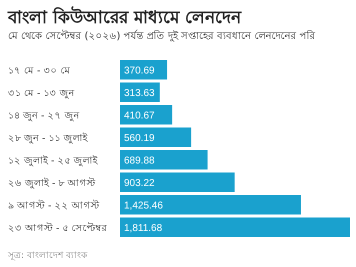 This screenshot has height=267, width=356. I want to click on data-label: 370.69, so click(140, 70).